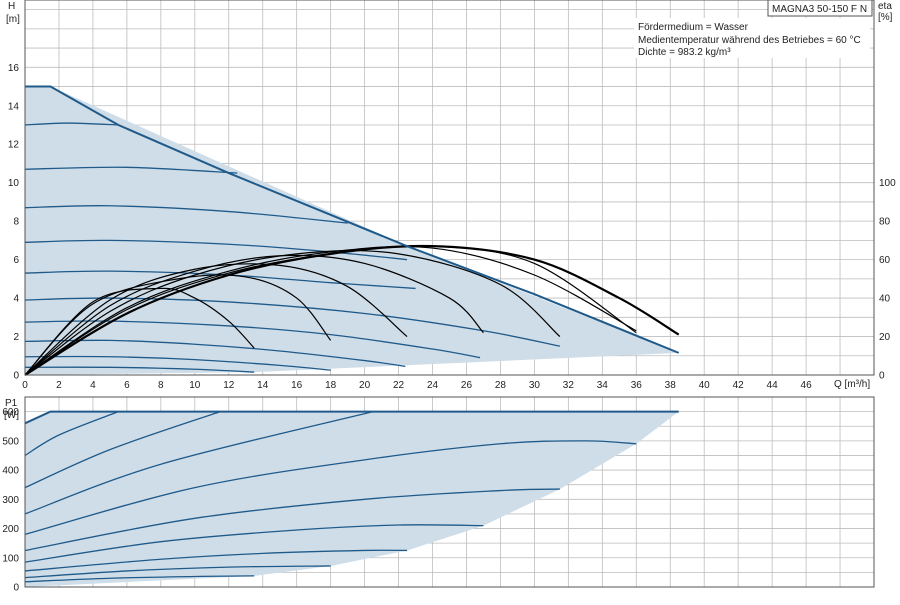 The image size is (900, 605). I want to click on power-tick-label: 500, so click(10, 441).